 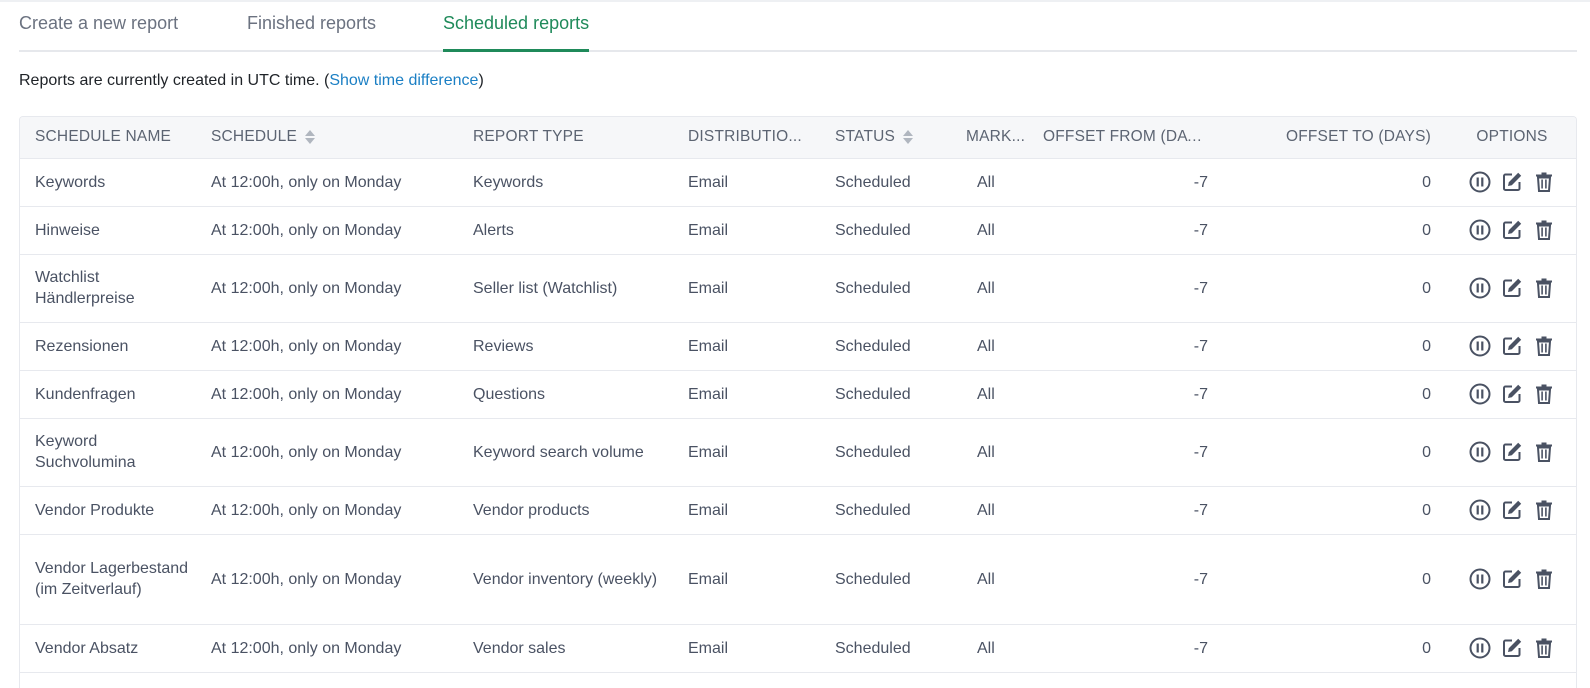 I want to click on top-divider, so click(x=795, y=1).